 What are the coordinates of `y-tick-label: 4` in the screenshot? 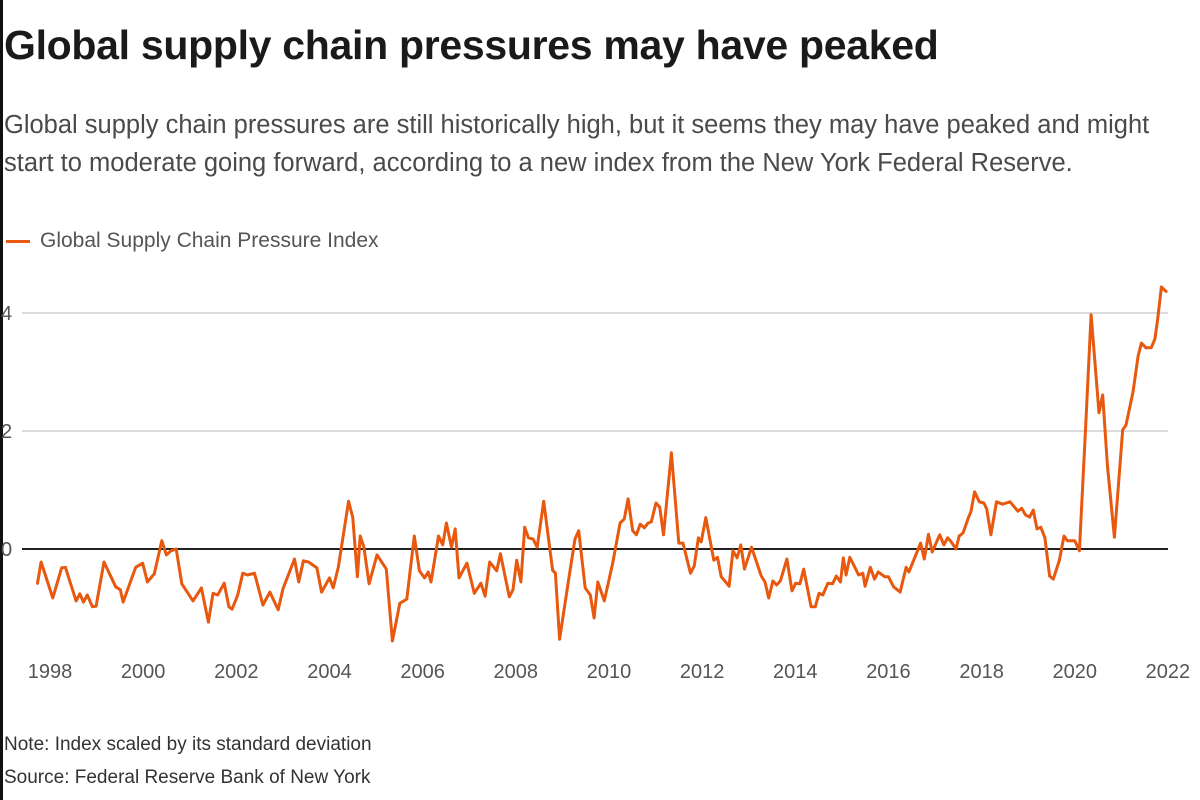 It's located at (6, 314).